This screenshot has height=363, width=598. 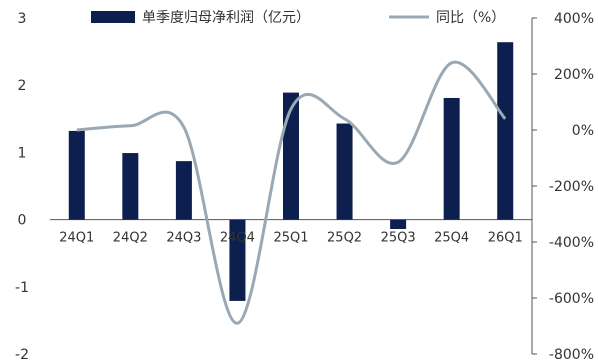 I want to click on right-tick-label: 0%, so click(x=583, y=131).